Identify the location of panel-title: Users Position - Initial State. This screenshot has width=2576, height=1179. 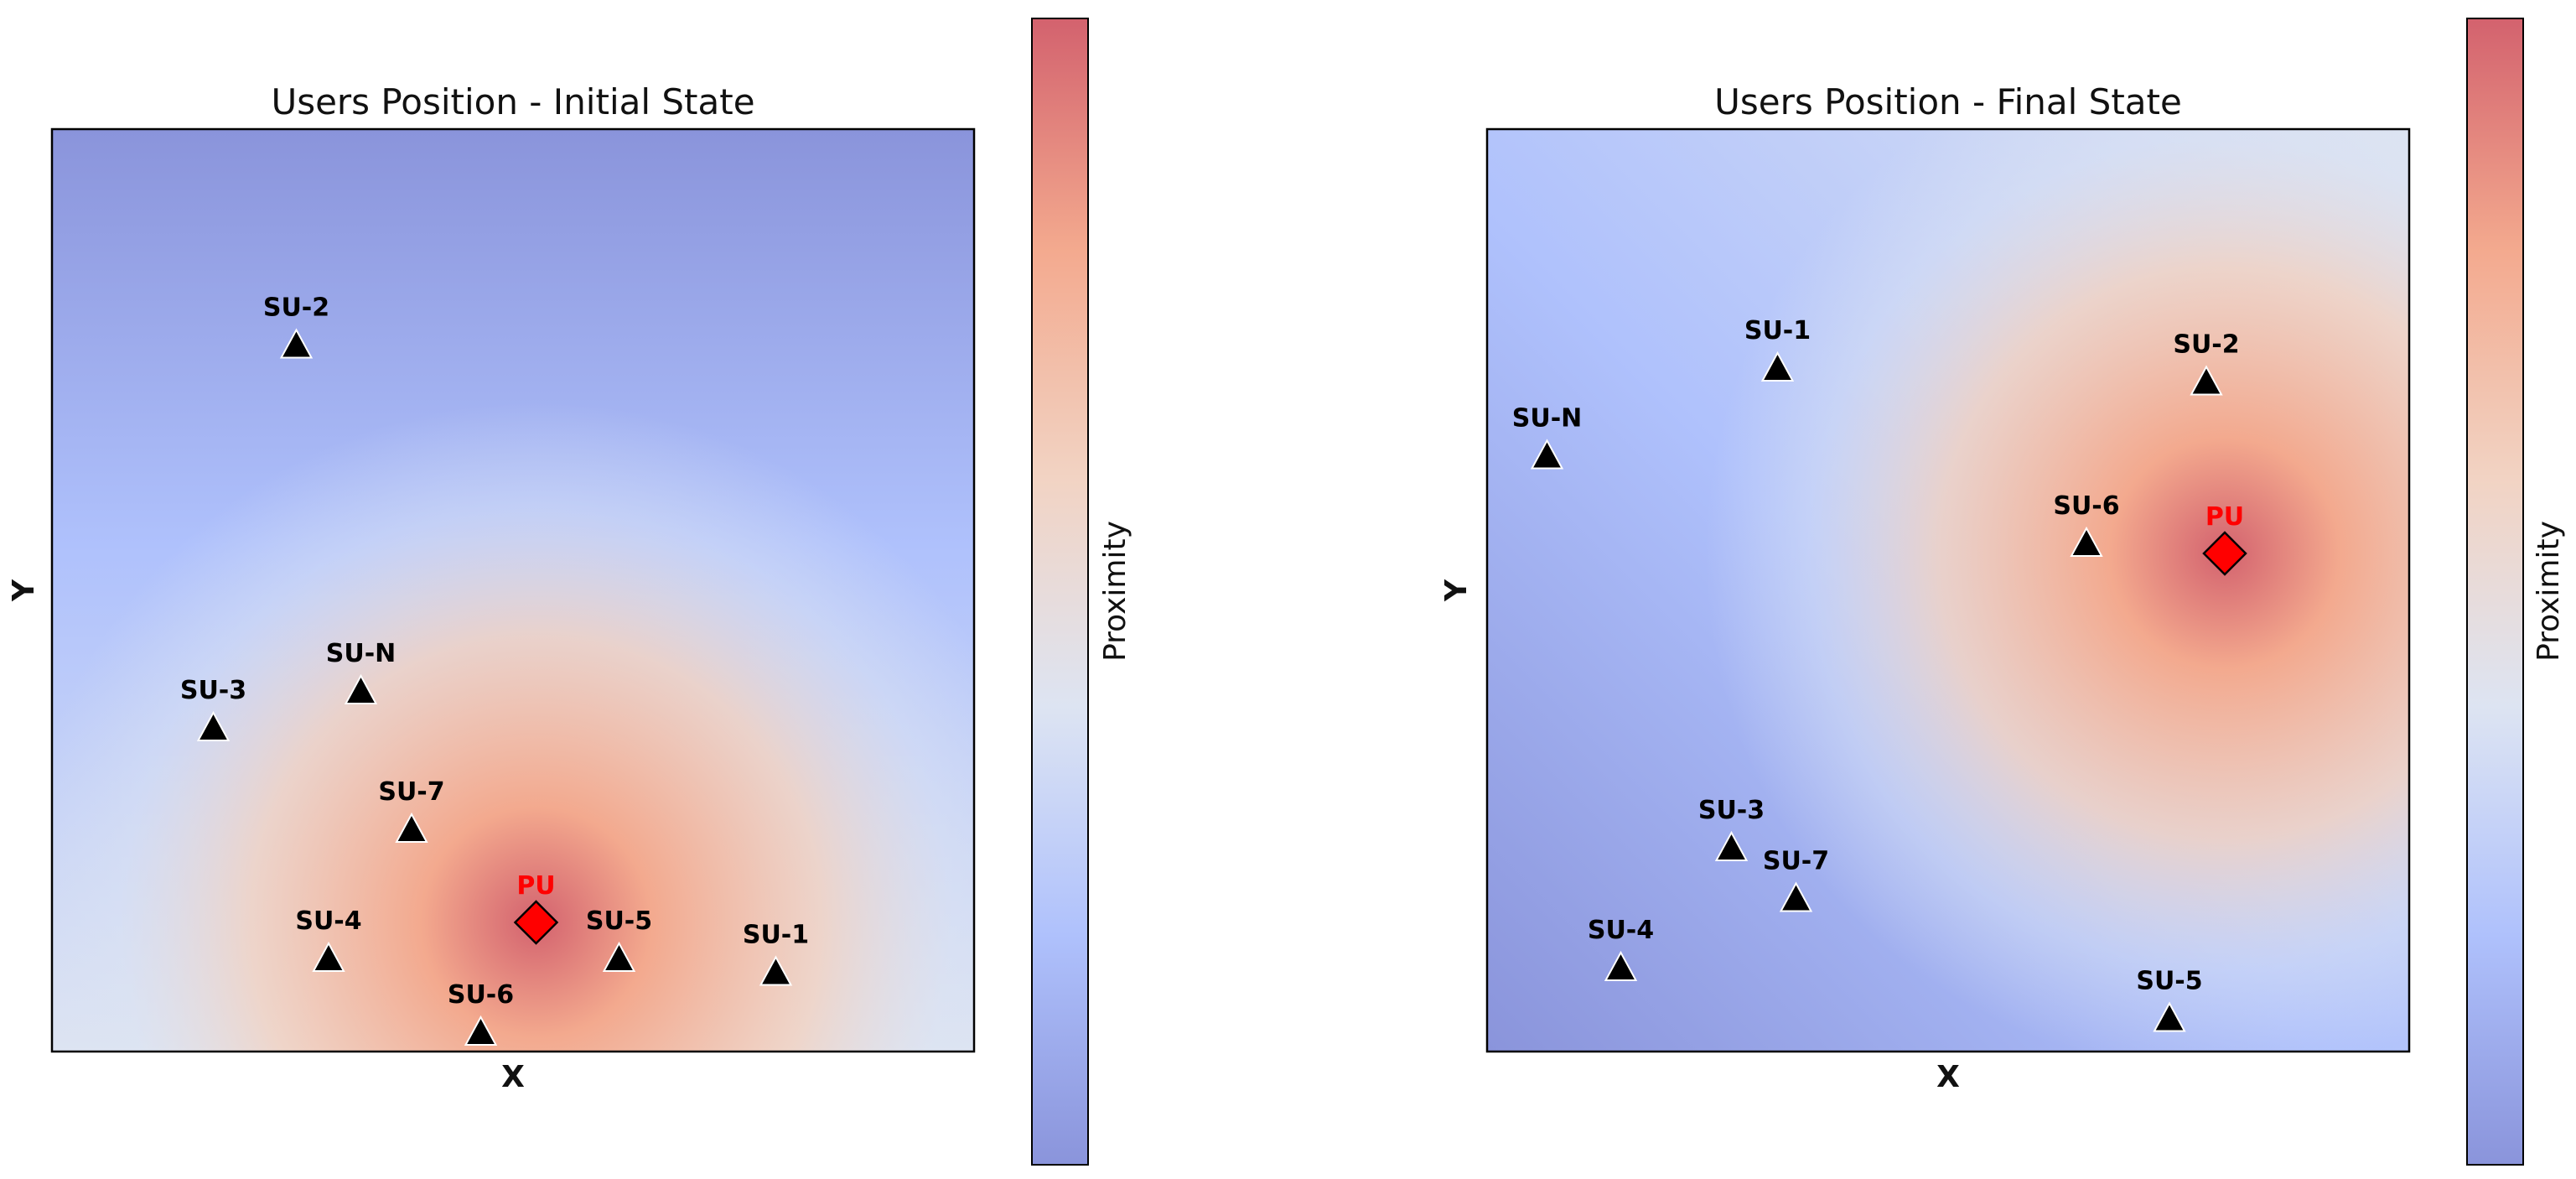
(512, 101).